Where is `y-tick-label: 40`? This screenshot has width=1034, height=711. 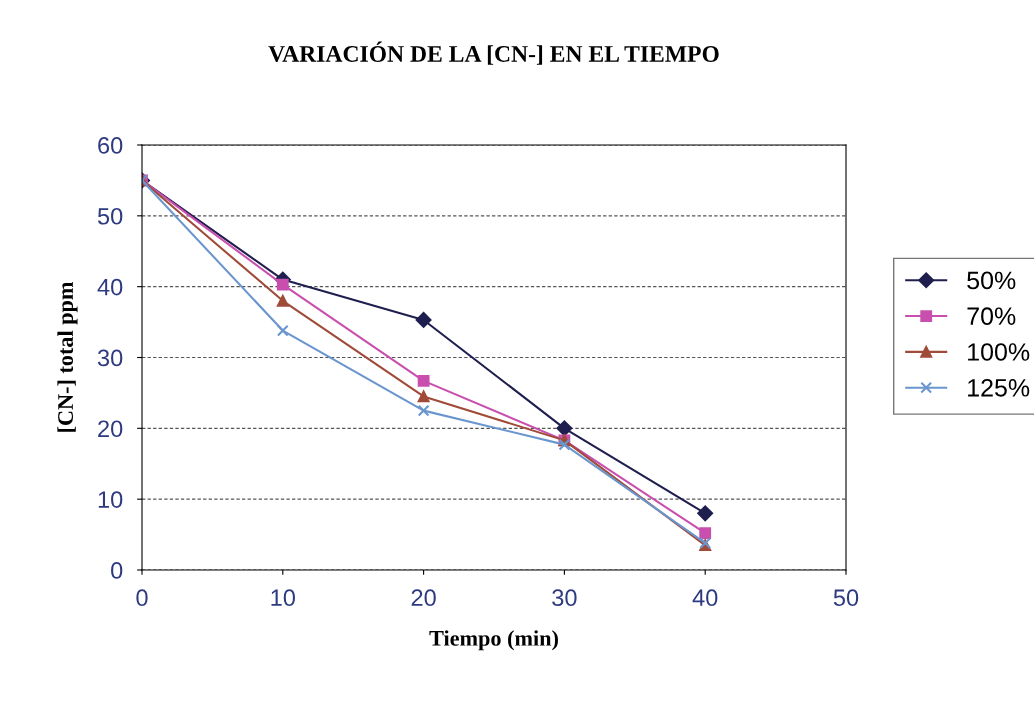
y-tick-label: 40 is located at coordinates (110, 287).